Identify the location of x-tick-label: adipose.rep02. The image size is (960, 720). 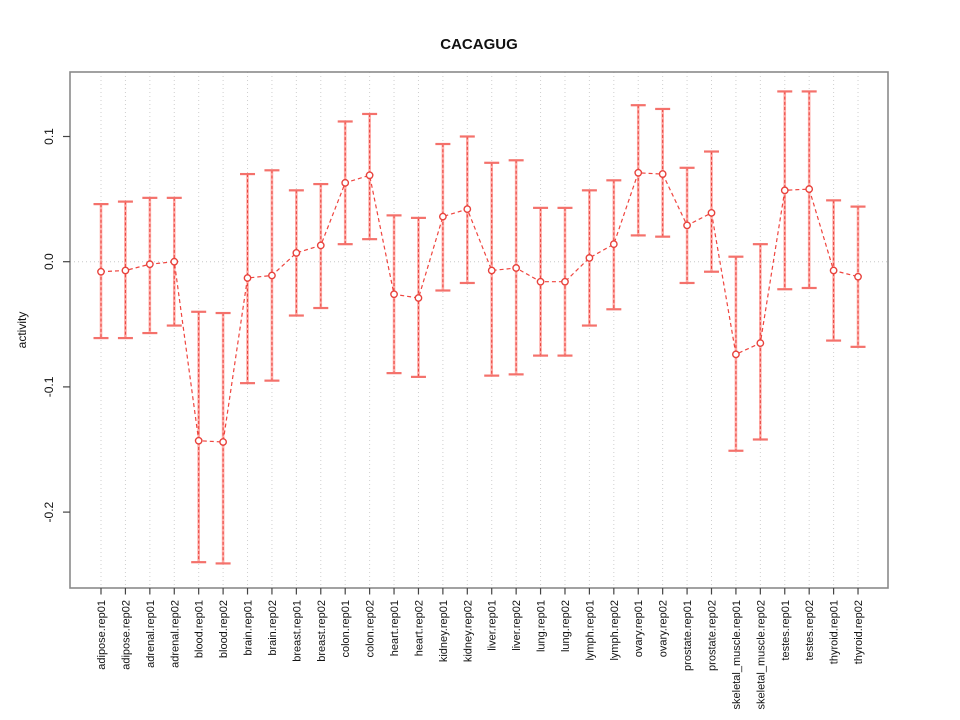
(126, 635).